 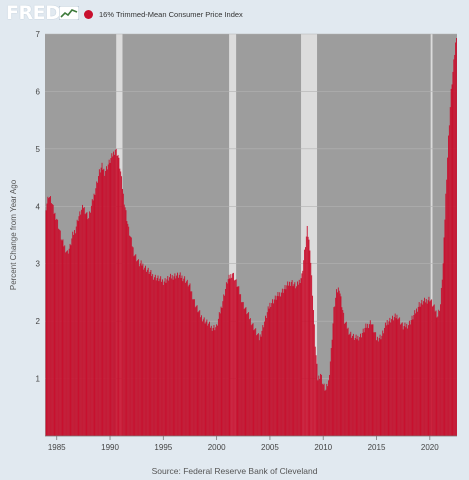 What do you see at coordinates (163, 447) in the screenshot?
I see `x-tick-label: 1995` at bounding box center [163, 447].